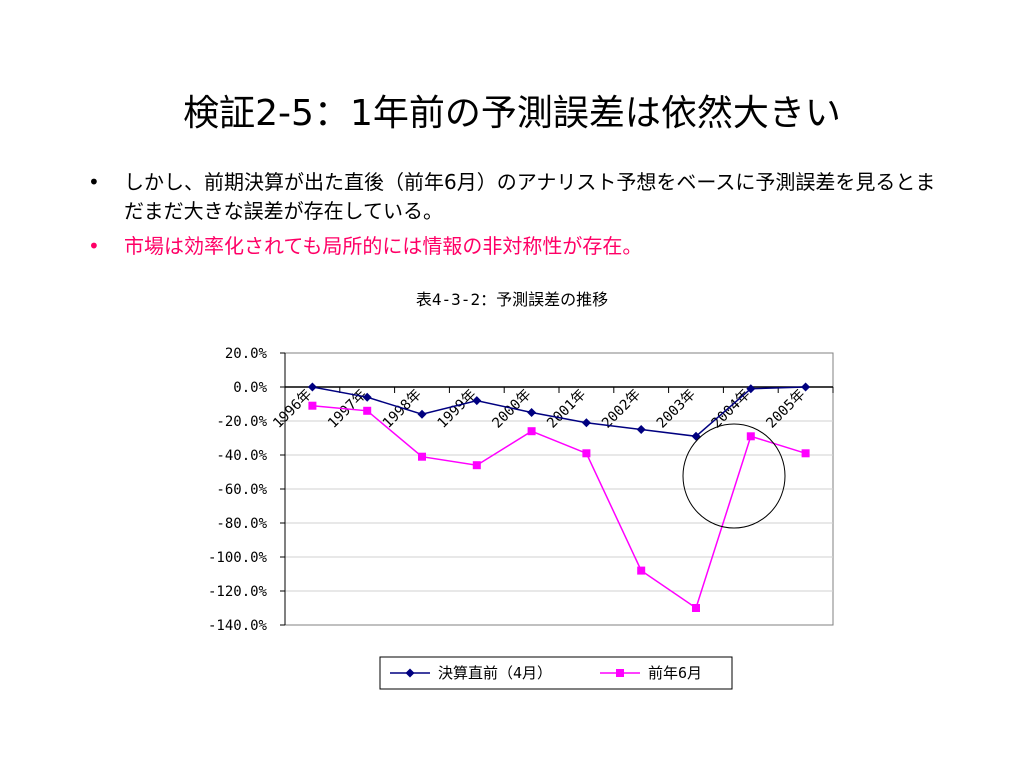  I want to click on y-tick-label: -100.0%, so click(238, 558).